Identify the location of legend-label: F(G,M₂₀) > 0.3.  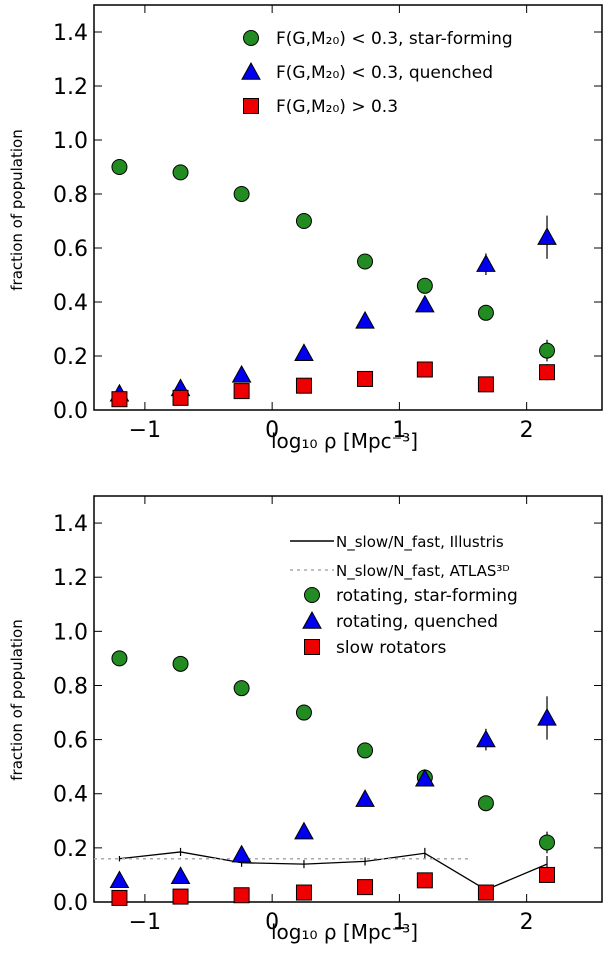
(337, 107).